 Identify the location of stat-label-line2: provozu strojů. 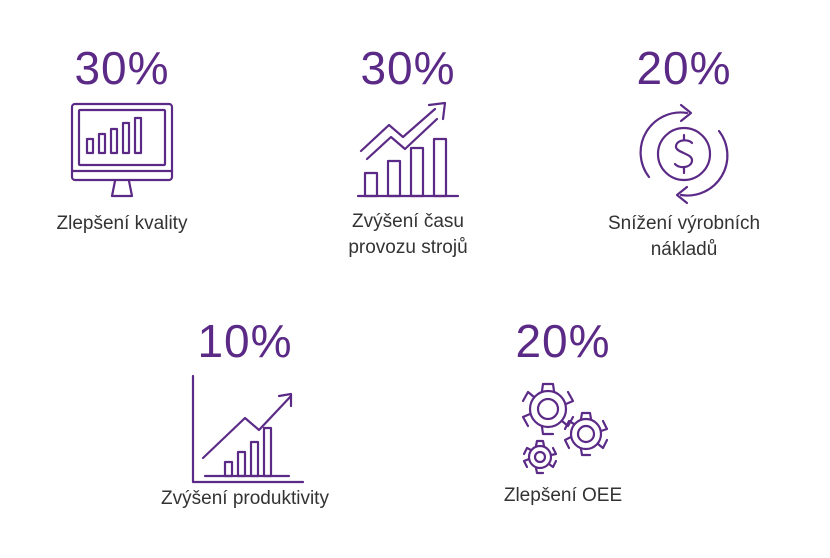
(408, 247).